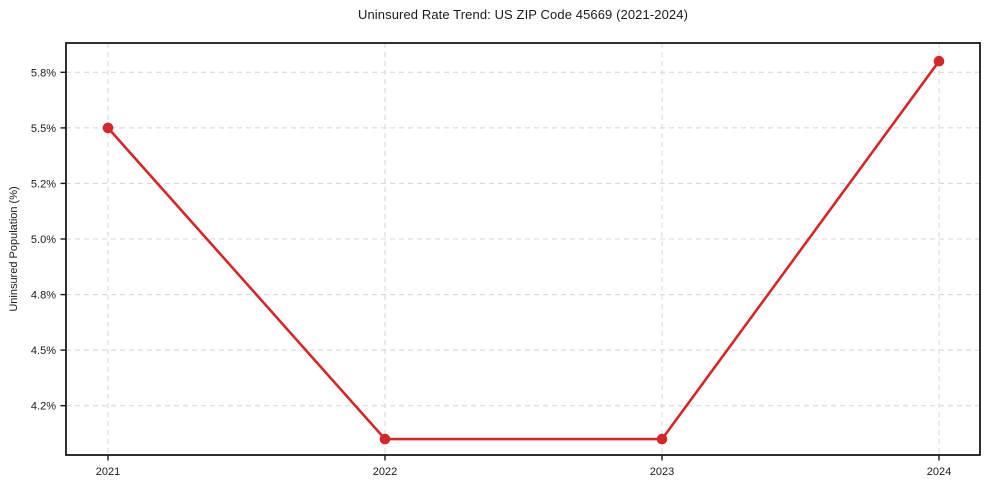  What do you see at coordinates (662, 472) in the screenshot?
I see `x-tick-label: 2023` at bounding box center [662, 472].